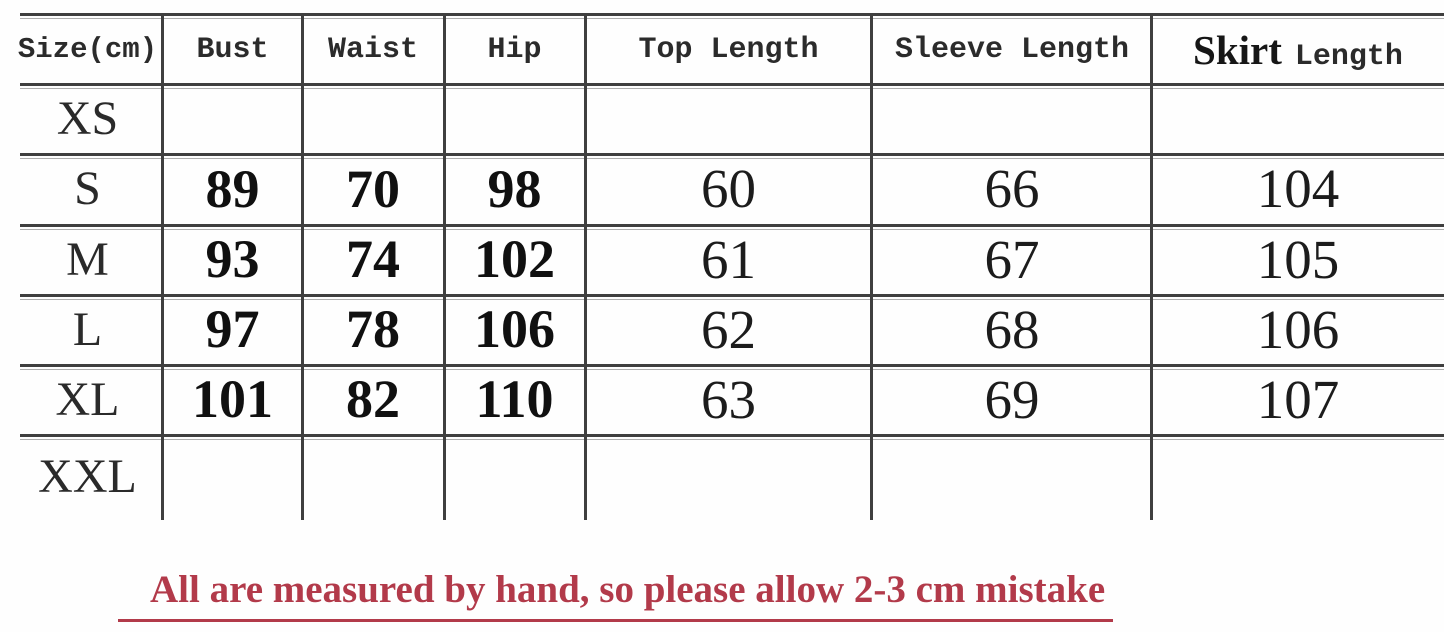 This screenshot has width=1444, height=632. I want to click on header-waist: Waist, so click(373, 49).